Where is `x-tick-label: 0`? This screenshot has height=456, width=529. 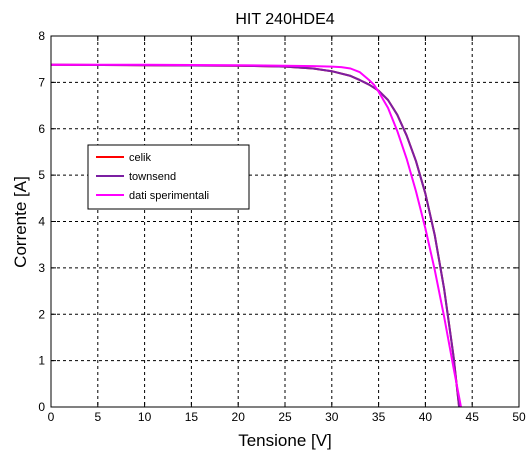
x-tick-label: 0 is located at coordinates (51, 417).